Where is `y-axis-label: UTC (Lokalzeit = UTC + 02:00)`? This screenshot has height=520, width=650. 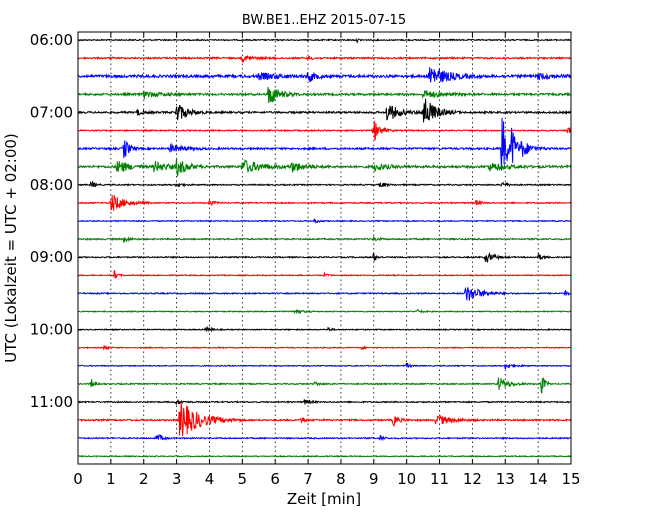 y-axis-label: UTC (Lokalzeit = UTC + 02:00) is located at coordinates (11, 248).